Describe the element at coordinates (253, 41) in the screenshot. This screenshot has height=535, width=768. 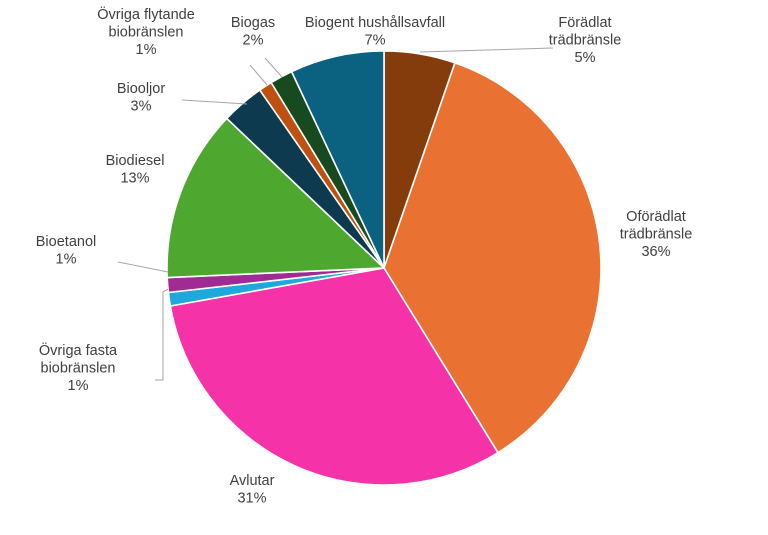
I see `slice-label-percent: 2%` at that location.